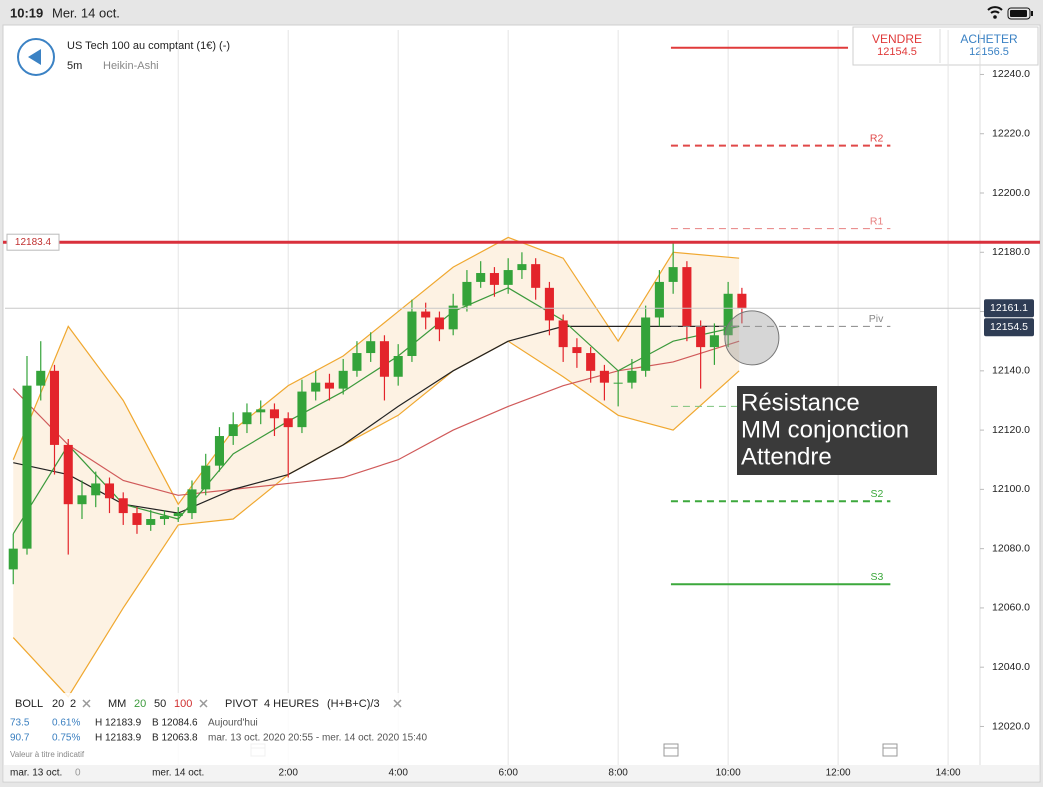 The width and height of the screenshot is (1043, 787). I want to click on remove-boll, so click(86, 703).